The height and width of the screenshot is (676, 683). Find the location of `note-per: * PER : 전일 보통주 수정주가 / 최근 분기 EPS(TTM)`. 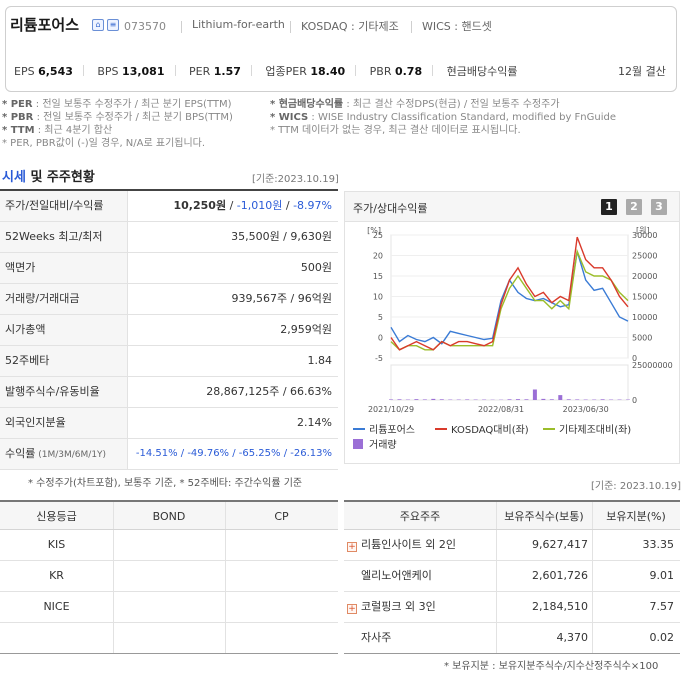

note-per: * PER : 전일 보통주 수정주가 / 최근 분기 EPS(TTM) is located at coordinates (117, 104).